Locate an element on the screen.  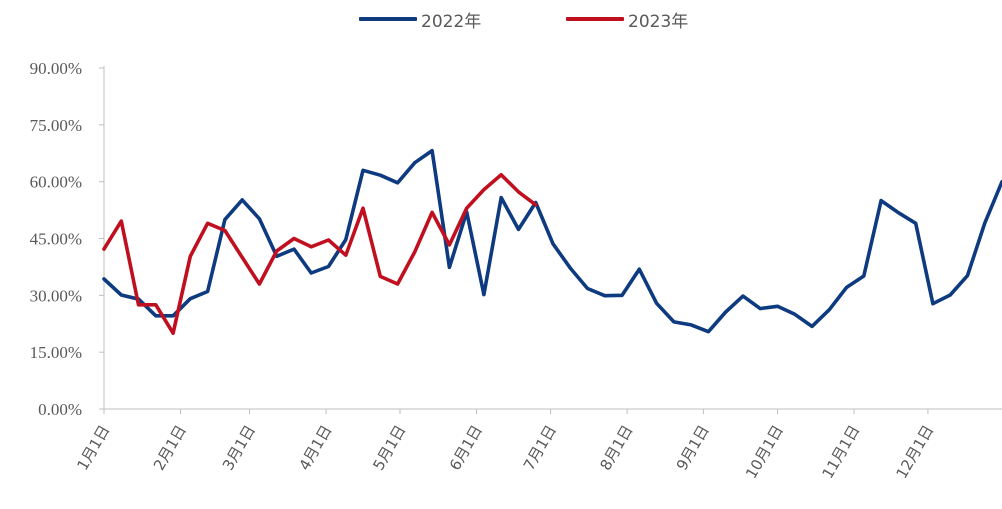
y-tick-label: 0.00% is located at coordinates (60, 409).